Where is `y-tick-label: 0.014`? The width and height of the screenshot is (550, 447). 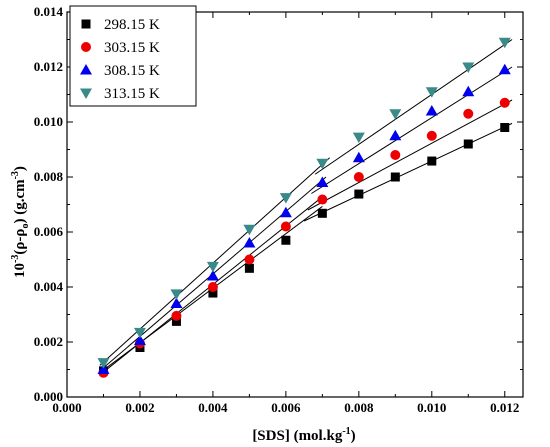 y-tick-label: 0.014 is located at coordinates (49, 11).